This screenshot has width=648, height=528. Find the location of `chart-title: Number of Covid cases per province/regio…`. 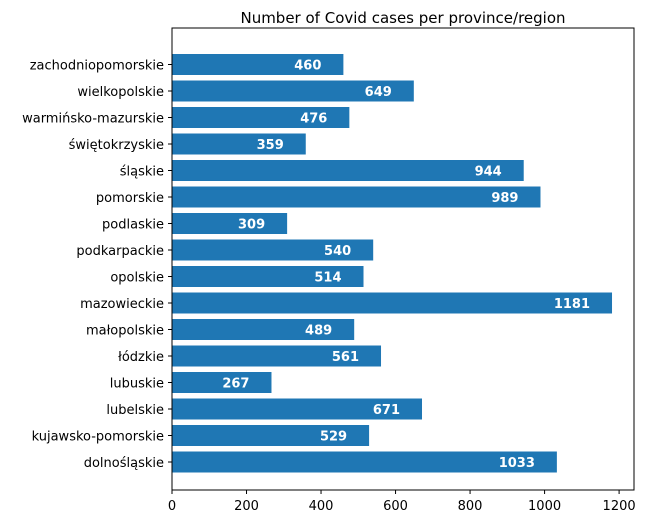

chart-title: Number of Covid cases per province/regio… is located at coordinates (402, 18).